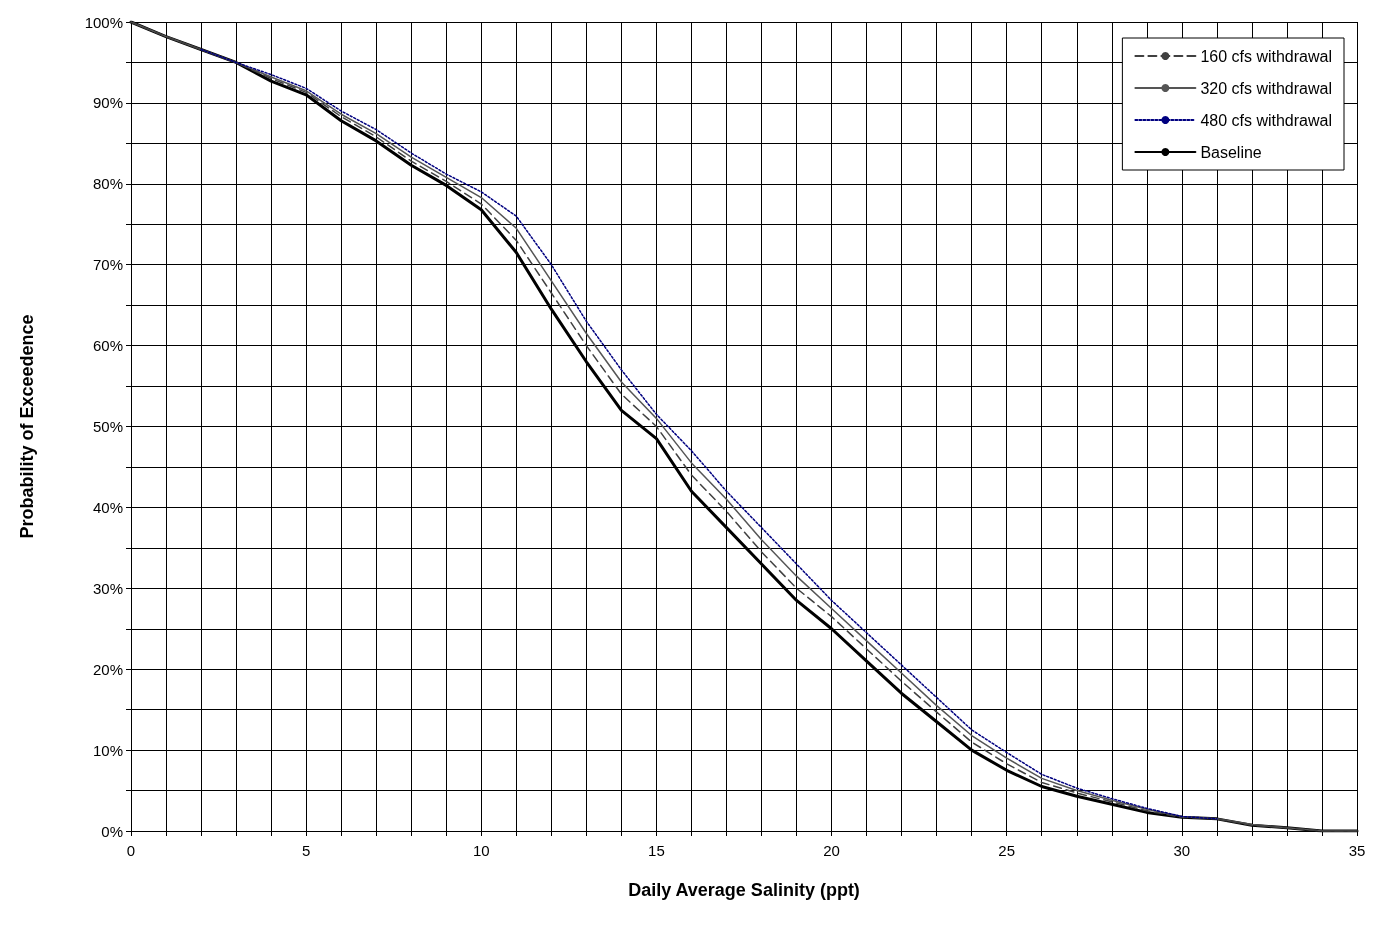  I want to click on y-tick-label: 90%, so click(107, 103).